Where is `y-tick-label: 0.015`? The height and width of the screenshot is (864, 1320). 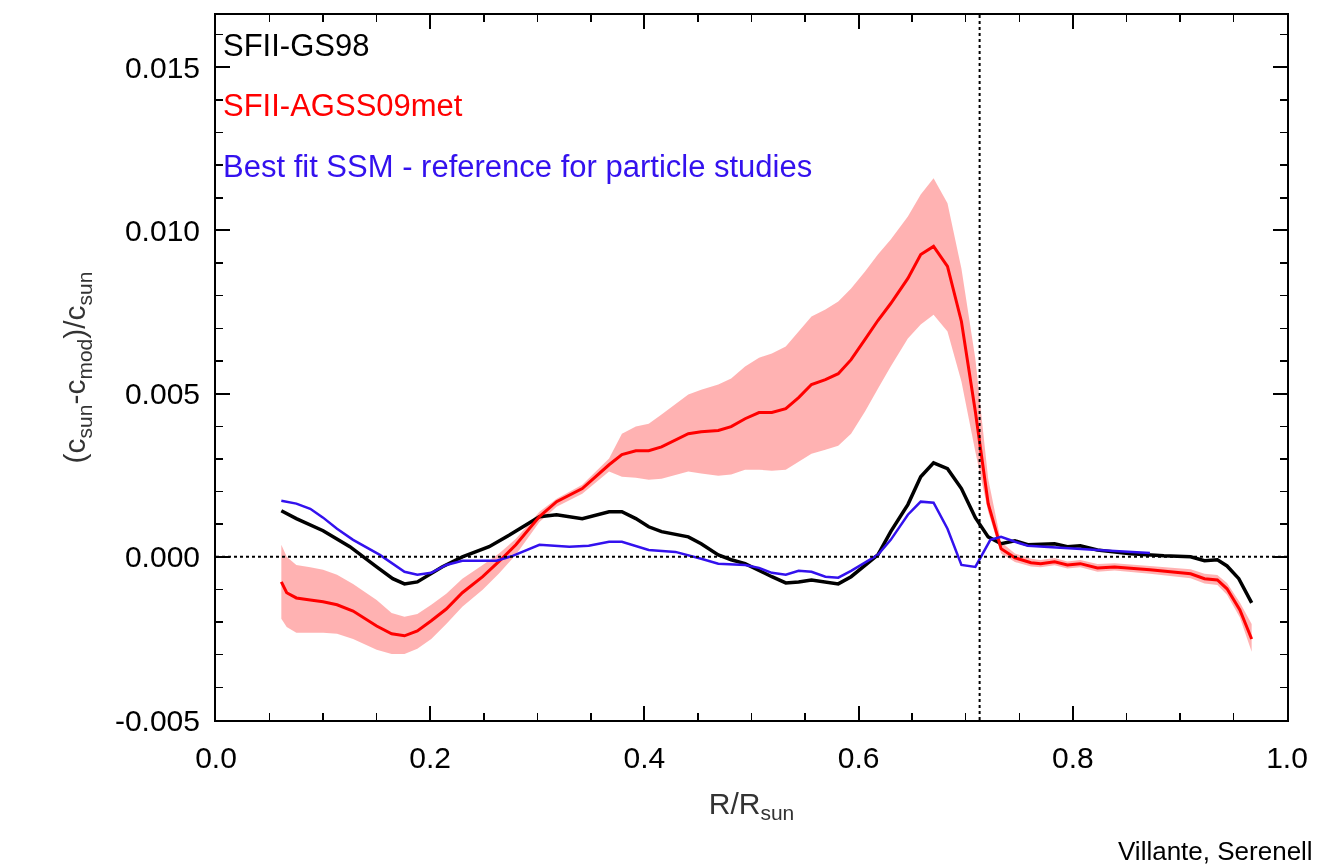 y-tick-label: 0.015 is located at coordinates (162, 67).